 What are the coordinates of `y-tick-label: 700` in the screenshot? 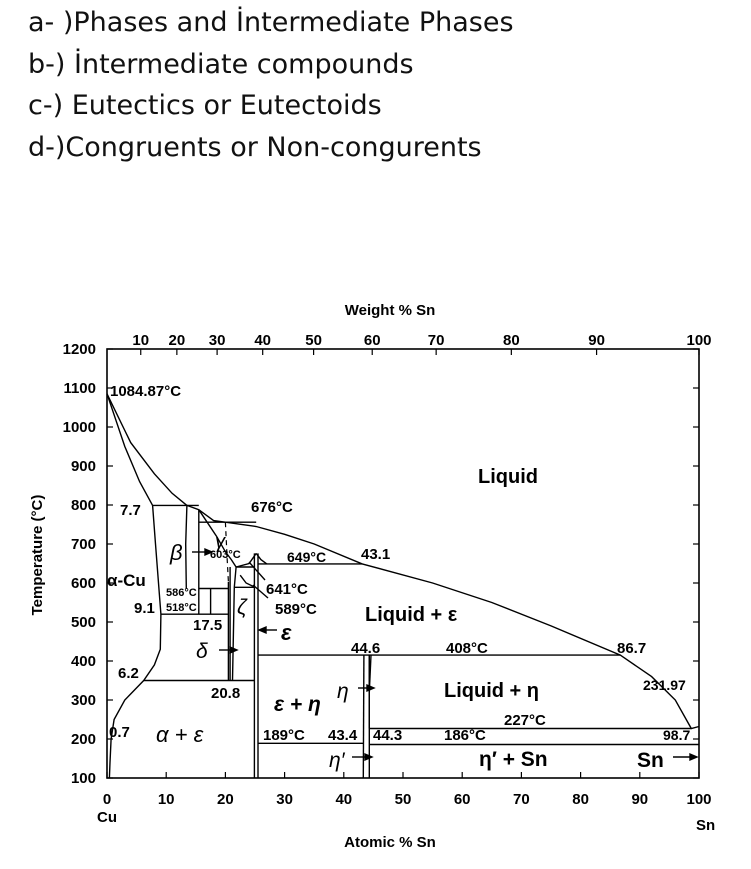 It's located at (83, 544).